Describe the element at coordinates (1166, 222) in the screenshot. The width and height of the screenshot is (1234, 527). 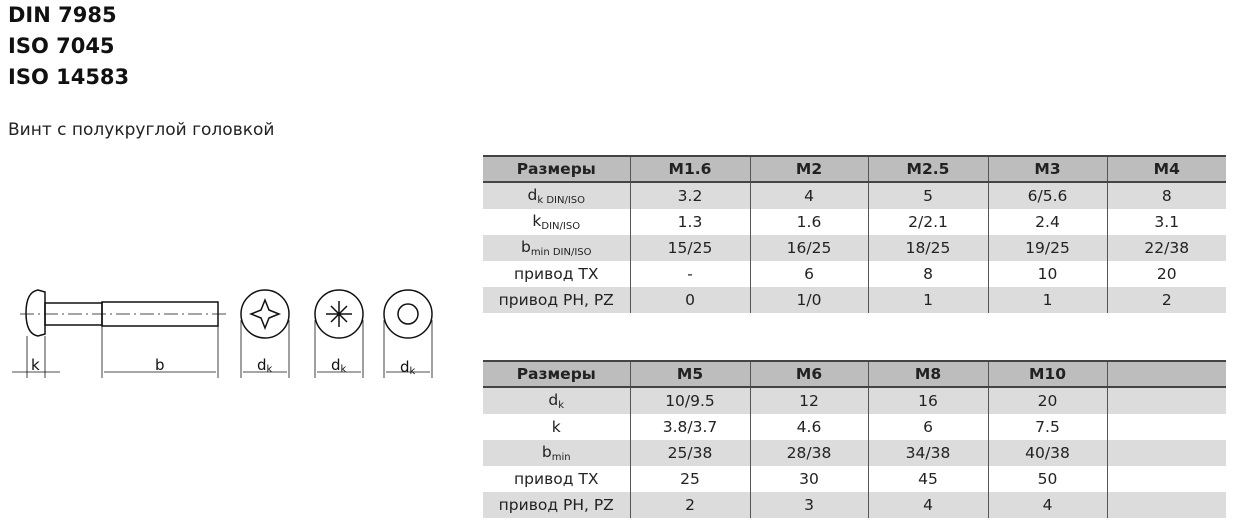
I see `value-cell: 3.1` at that location.